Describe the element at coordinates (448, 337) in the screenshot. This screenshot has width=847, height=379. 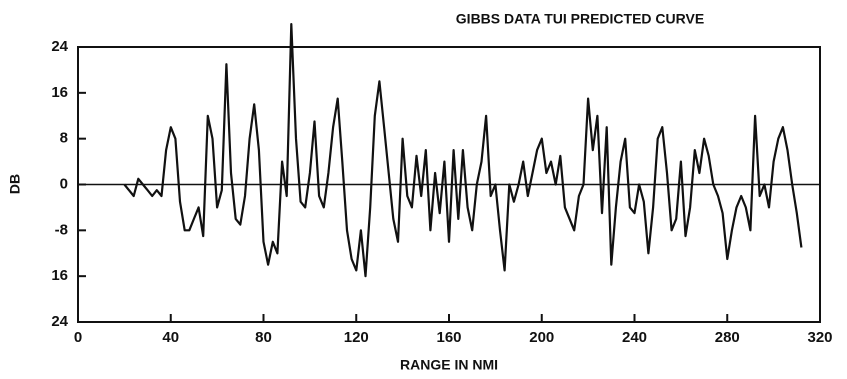
I see `x-tick-label: 160` at that location.